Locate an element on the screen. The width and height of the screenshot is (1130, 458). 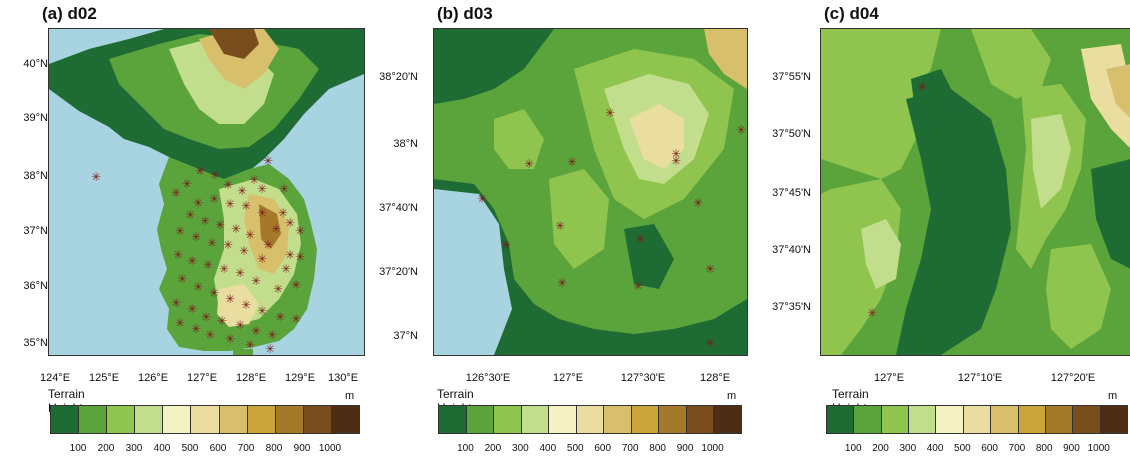
y-tick-label: 40°N is located at coordinates (35, 64).